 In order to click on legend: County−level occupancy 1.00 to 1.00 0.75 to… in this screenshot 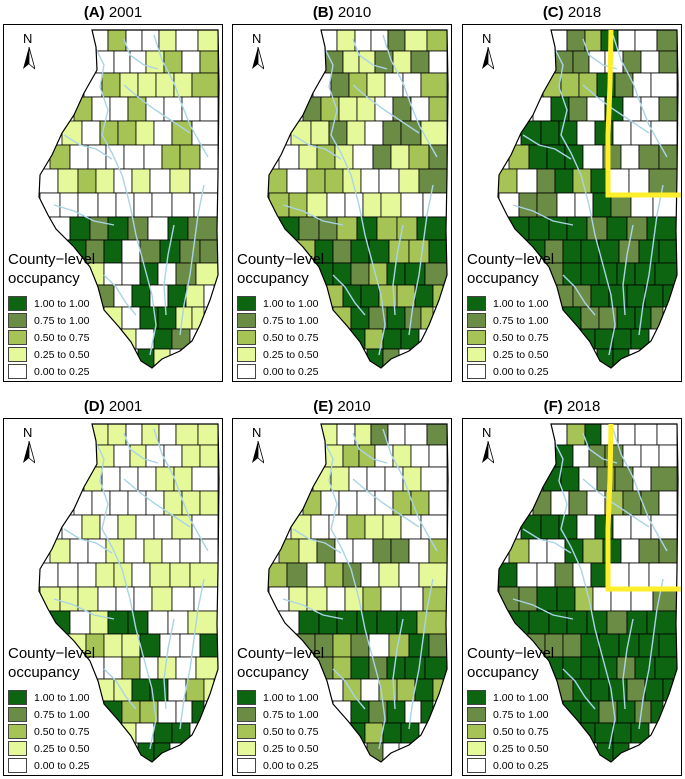, I will do `click(537, 709)`.